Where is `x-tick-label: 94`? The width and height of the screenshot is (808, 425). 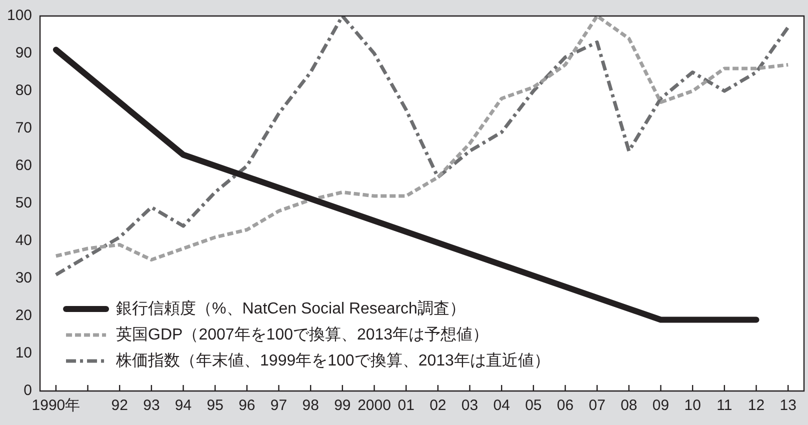
x-tick-label: 94 is located at coordinates (183, 405).